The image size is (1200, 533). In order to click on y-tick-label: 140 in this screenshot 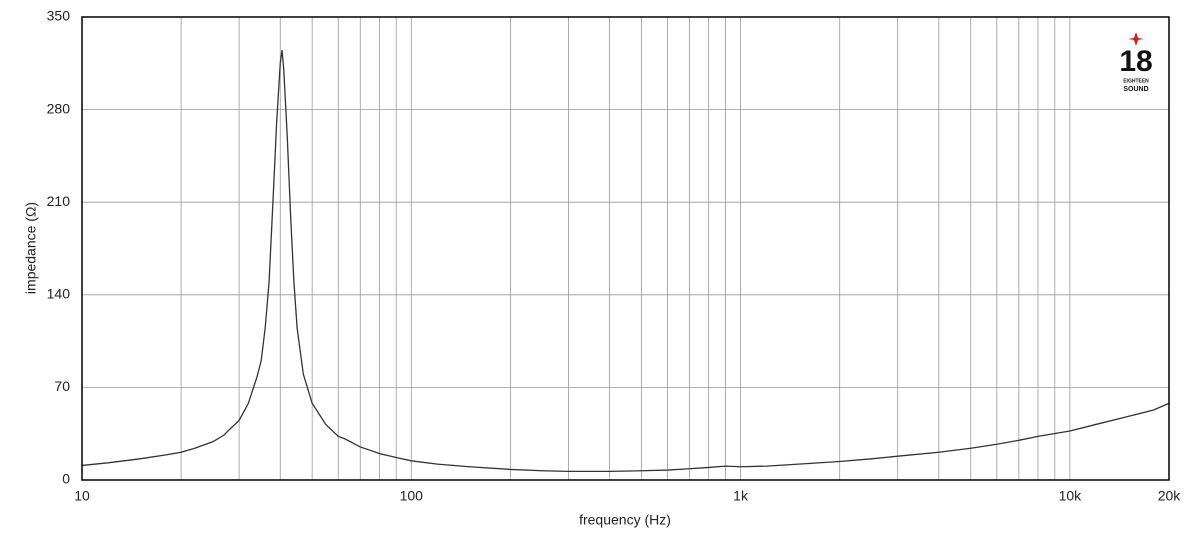, I will do `click(59, 294)`.